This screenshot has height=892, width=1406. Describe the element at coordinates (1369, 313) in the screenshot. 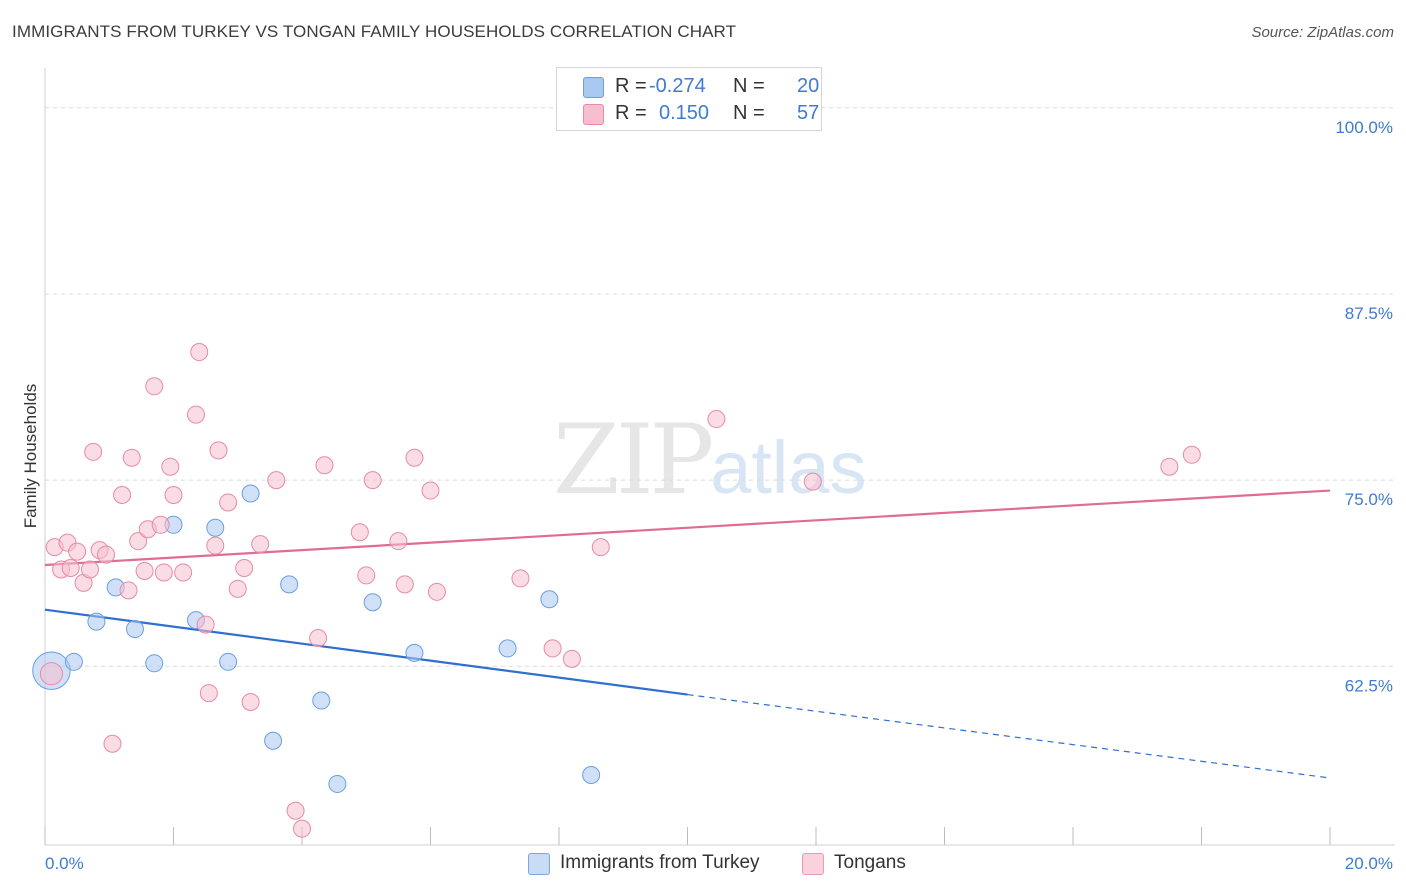

I see `y-tick-label: 87.5%` at that location.